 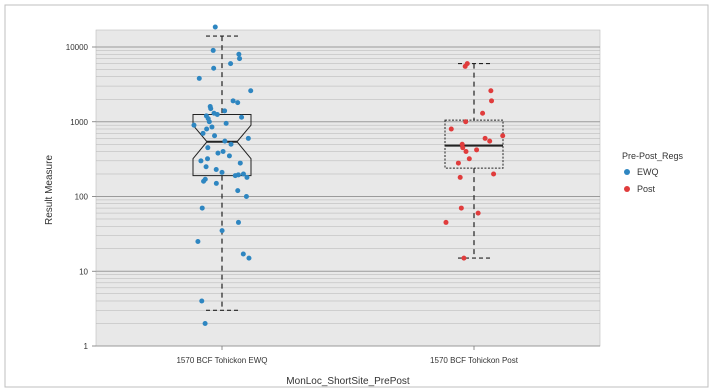 I want to click on box-post, so click(x=474, y=160).